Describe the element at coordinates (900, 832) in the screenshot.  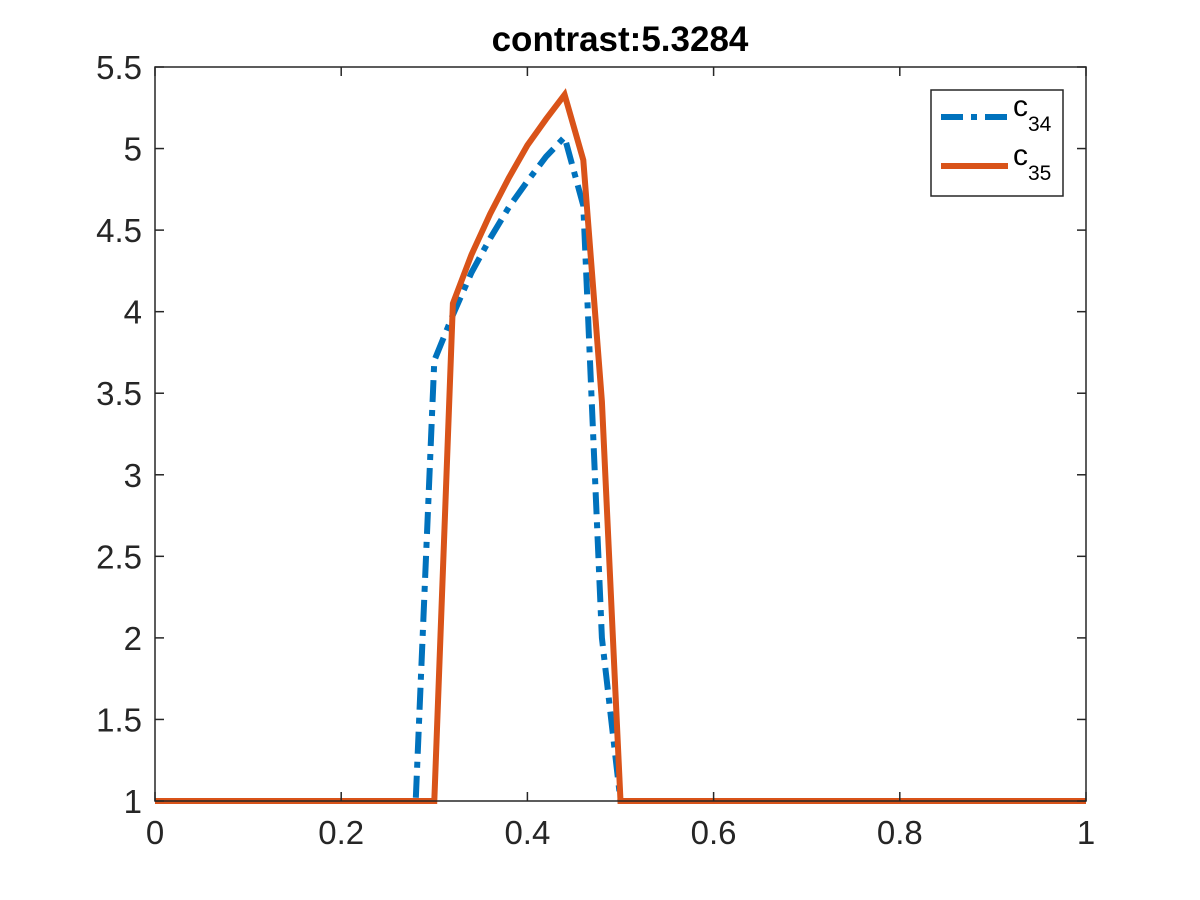
I see `x-tick-label: 0.8` at that location.